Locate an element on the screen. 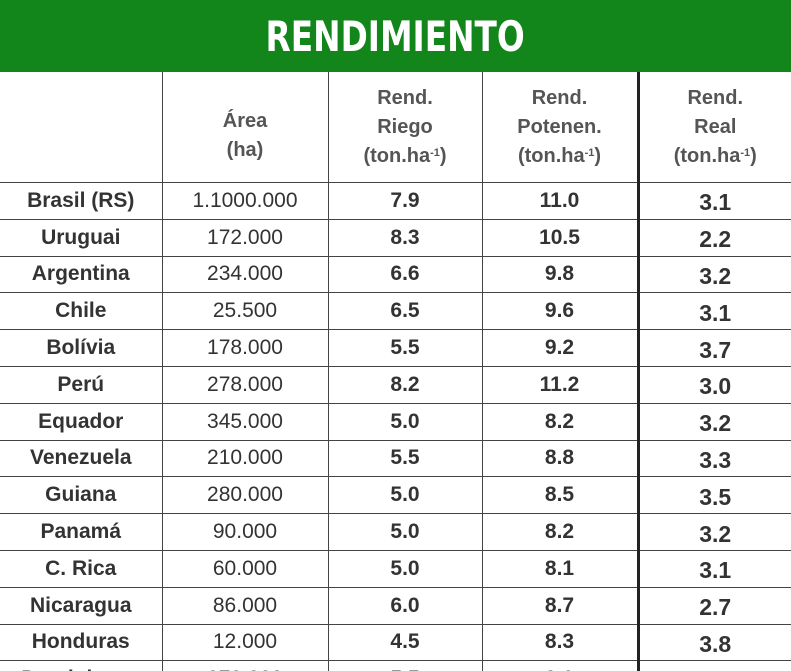 The width and height of the screenshot is (791, 671). potenen-cell: 9.0 is located at coordinates (560, 665).